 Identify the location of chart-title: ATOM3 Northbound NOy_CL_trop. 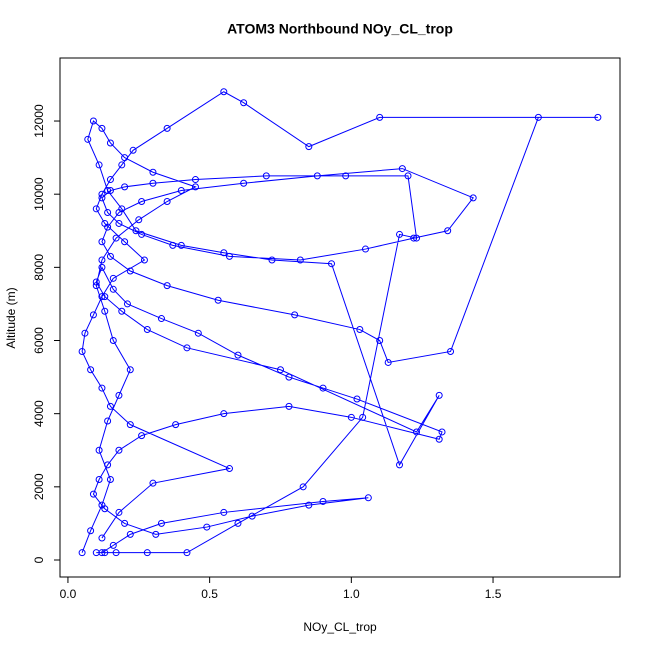
(340, 29).